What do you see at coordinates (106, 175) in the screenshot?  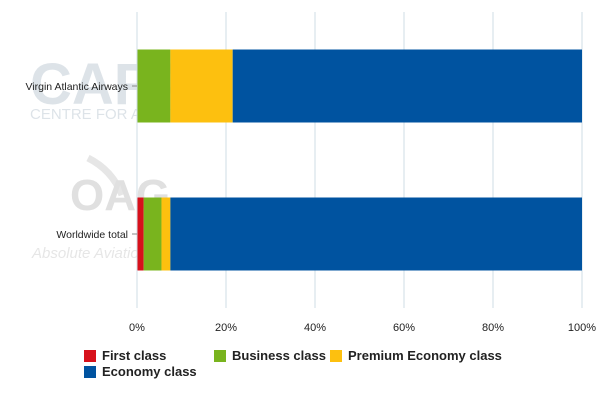 I see `oag-swoosh-icon` at bounding box center [106, 175].